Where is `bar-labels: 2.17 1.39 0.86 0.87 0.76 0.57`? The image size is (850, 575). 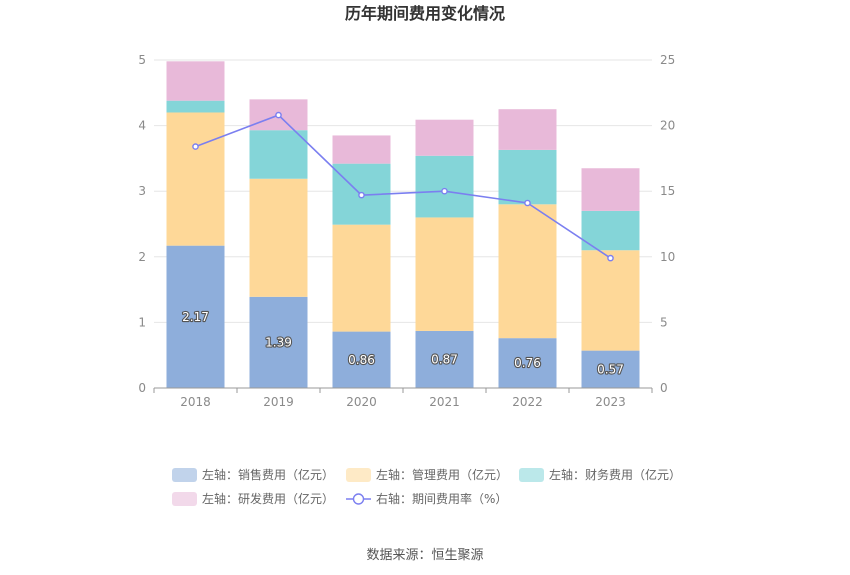
bar-labels: 2.17 1.39 0.86 0.87 0.76 0.57 is located at coordinates (403, 343).